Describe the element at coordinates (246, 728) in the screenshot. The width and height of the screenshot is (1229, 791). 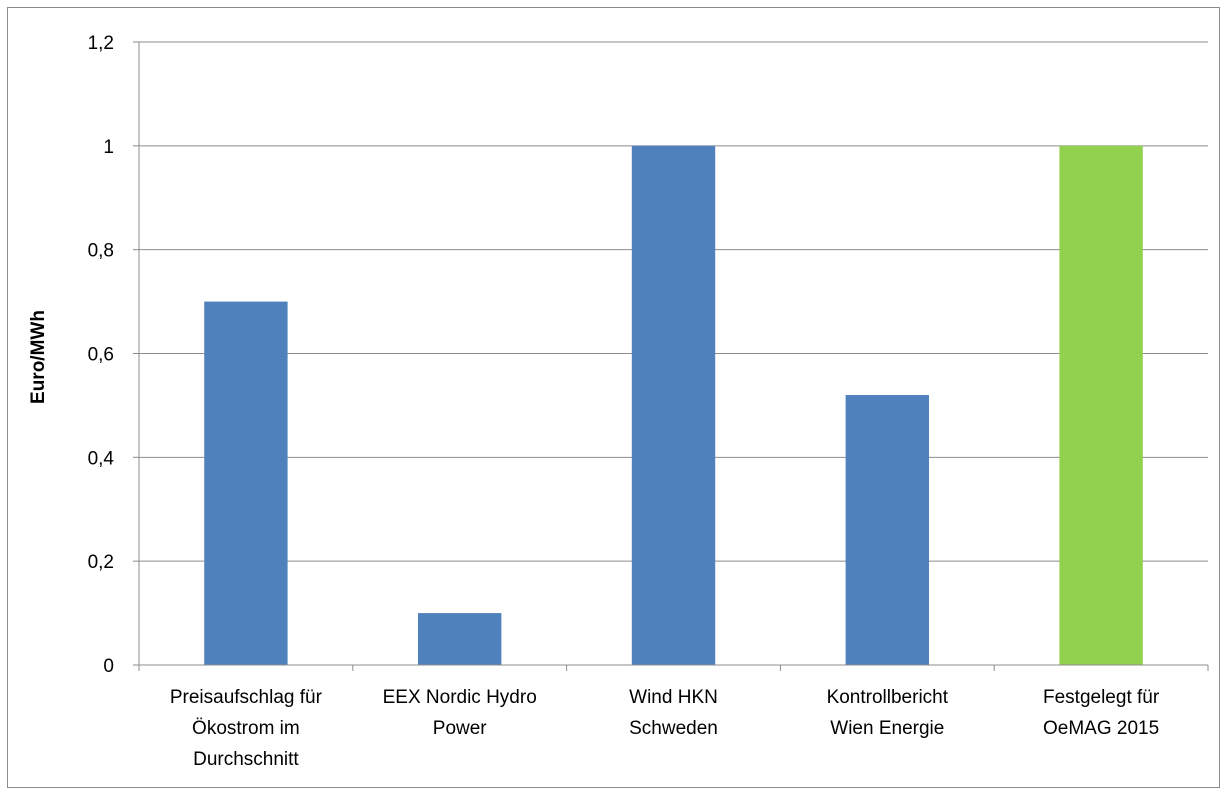
I see `x-category-label: Ökostrom im` at that location.